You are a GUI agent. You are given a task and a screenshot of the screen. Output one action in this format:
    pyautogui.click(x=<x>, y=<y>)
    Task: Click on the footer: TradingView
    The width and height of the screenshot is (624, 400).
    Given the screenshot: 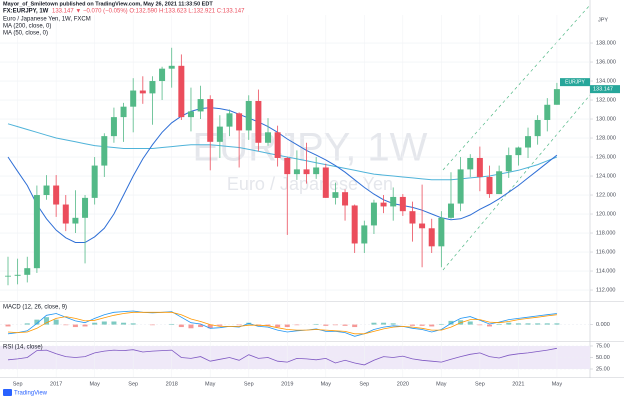 What is the action you would take?
    pyautogui.click(x=31, y=394)
    